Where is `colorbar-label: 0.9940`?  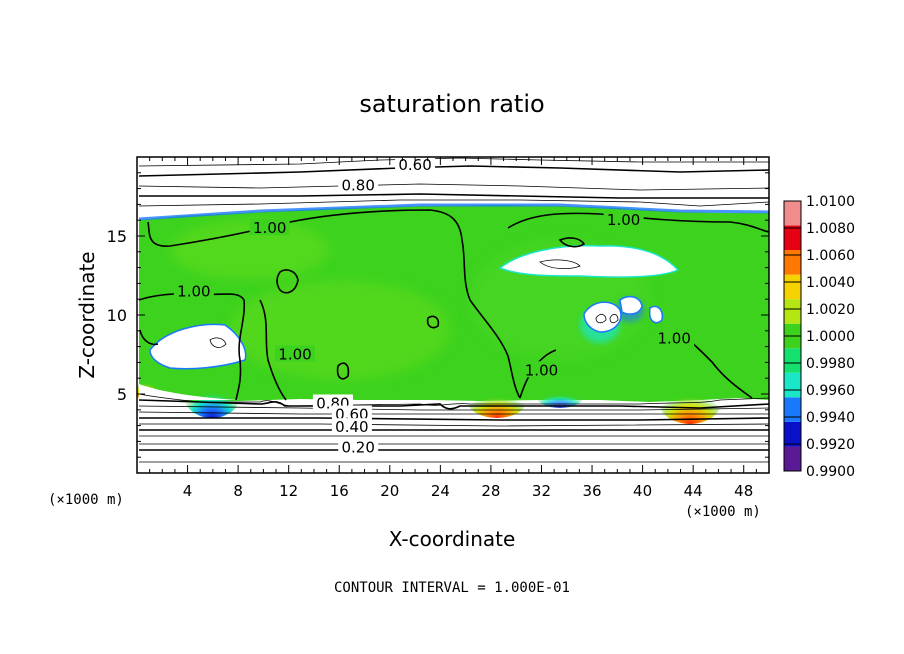
colorbar-label: 0.9940 is located at coordinates (830, 418).